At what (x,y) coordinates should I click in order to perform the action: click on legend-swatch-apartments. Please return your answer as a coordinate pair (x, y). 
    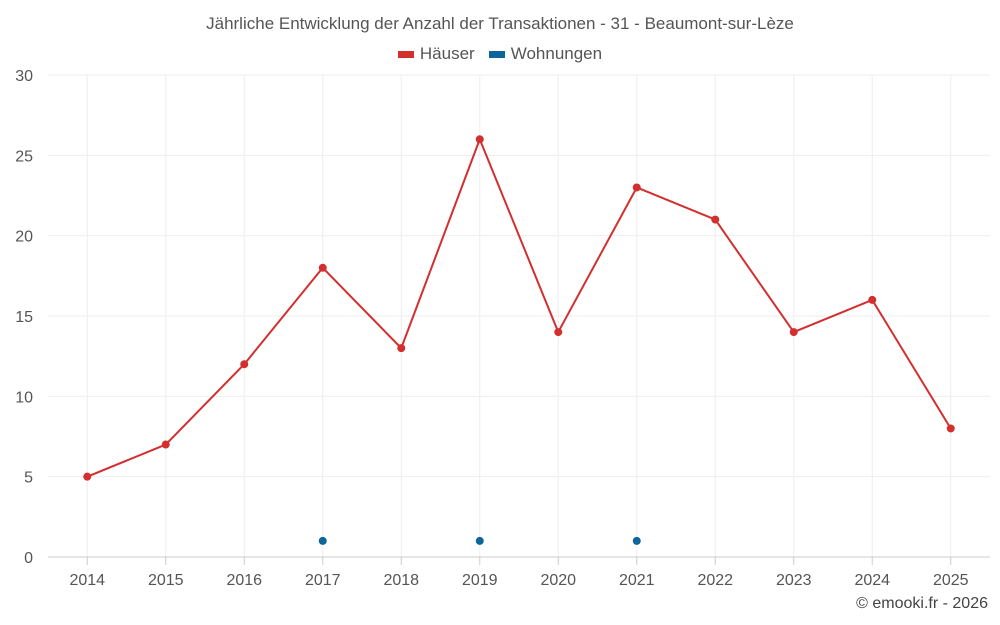
    Looking at the image, I should click on (496, 54).